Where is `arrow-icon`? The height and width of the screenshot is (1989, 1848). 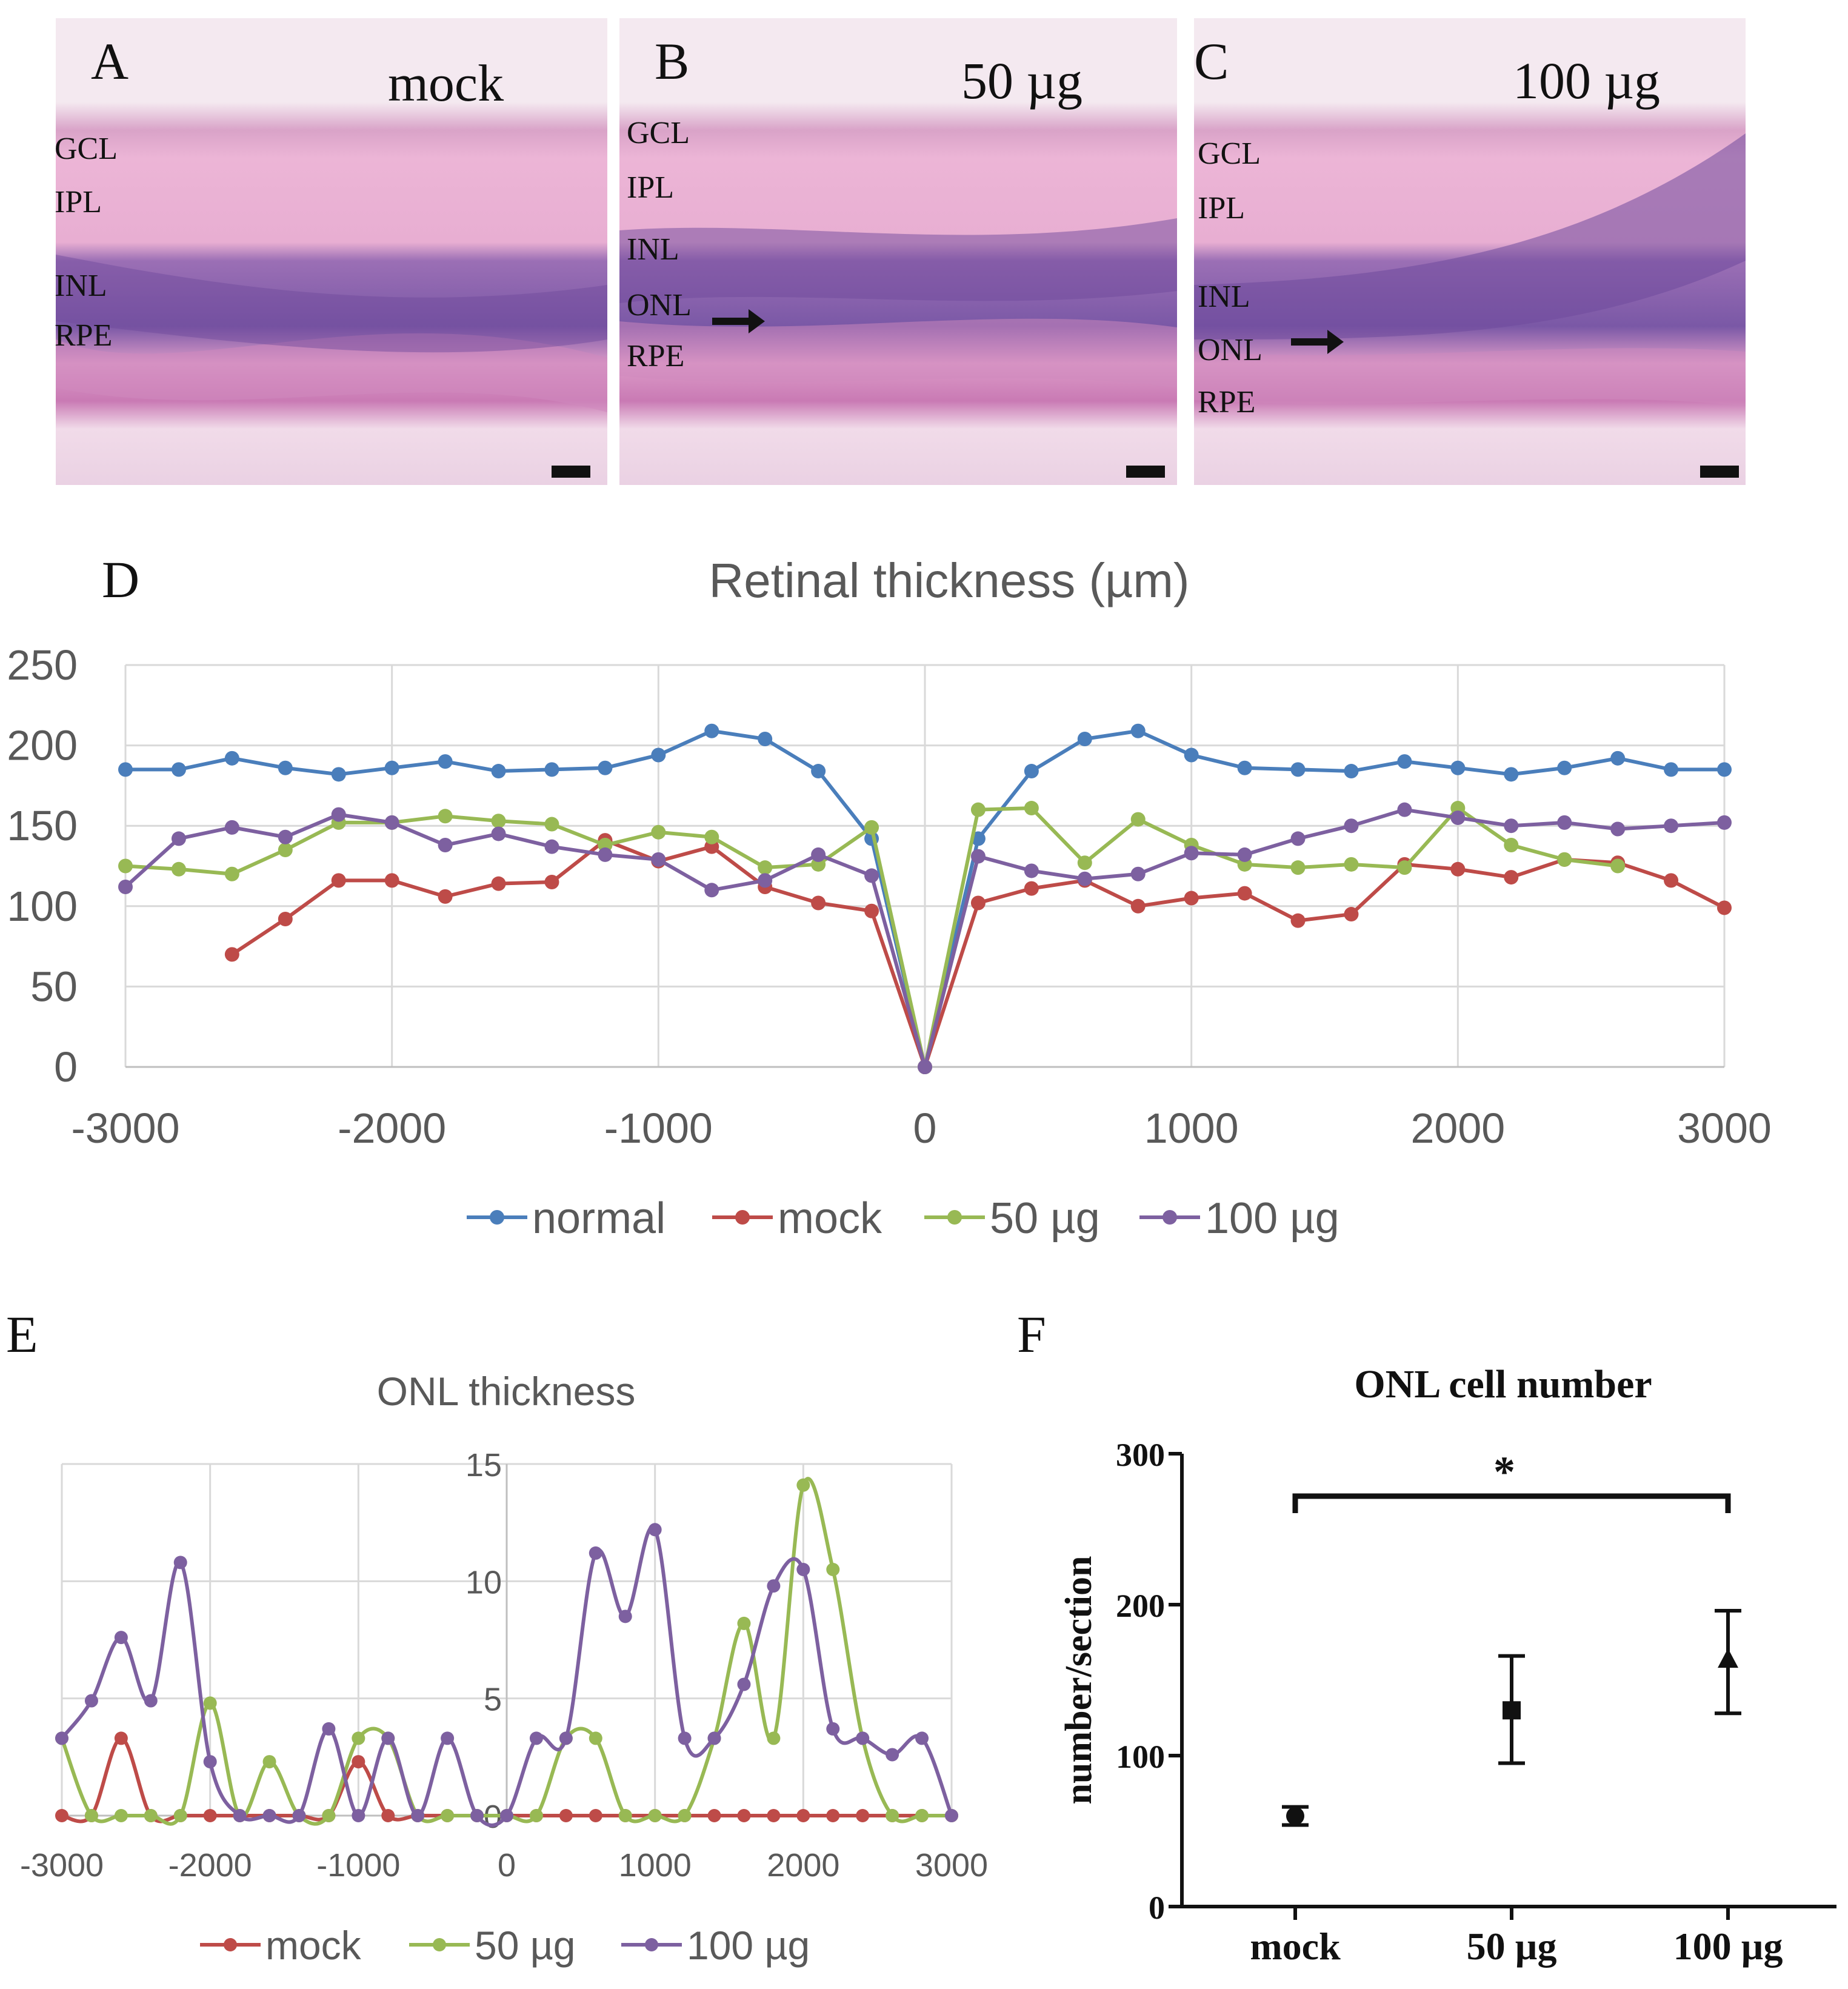 arrow-icon is located at coordinates (738, 321).